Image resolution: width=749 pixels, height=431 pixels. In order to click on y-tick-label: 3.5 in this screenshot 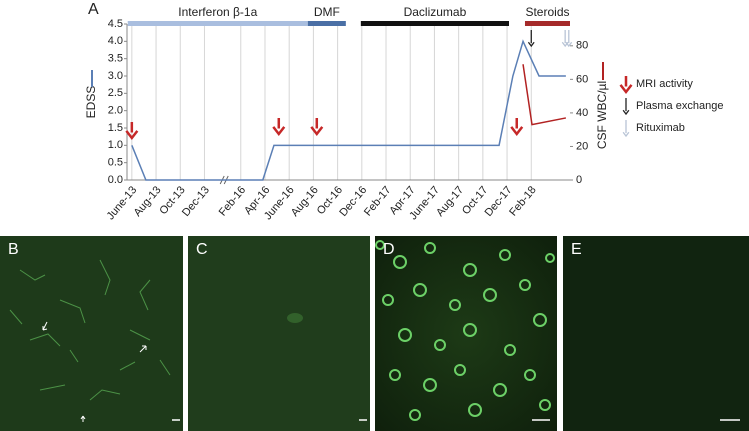, I will do `click(115, 59)`.